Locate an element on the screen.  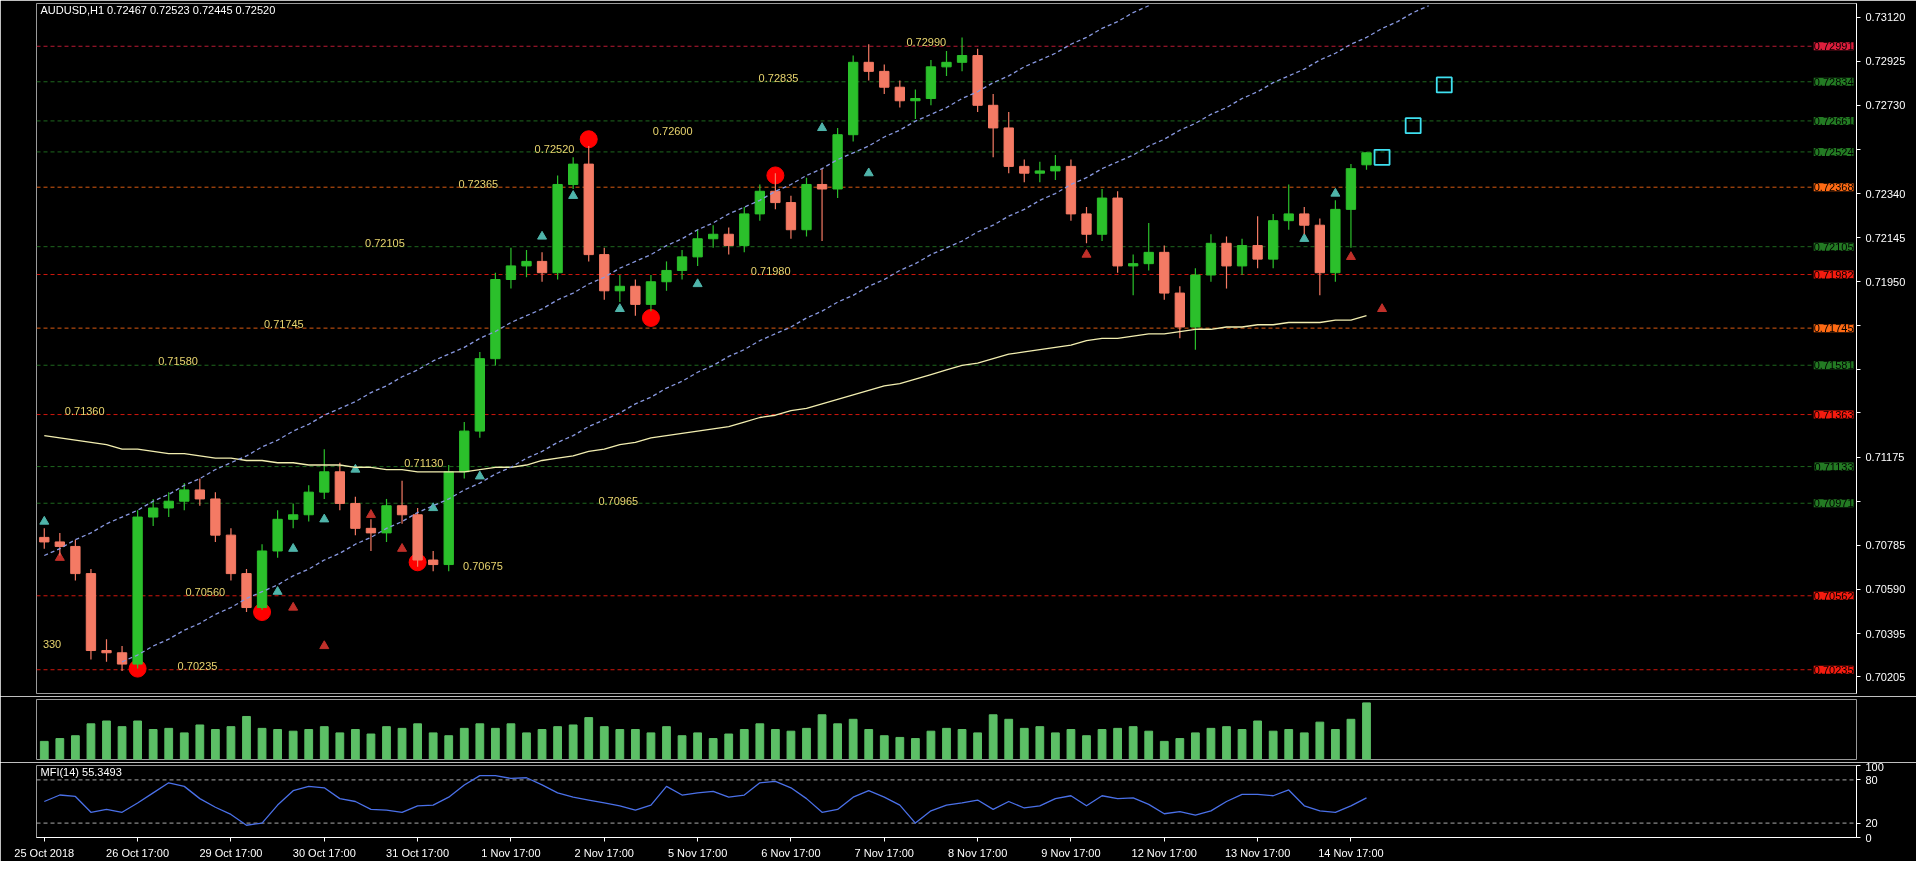
x-tick-label: 5 Nov 17:00 is located at coordinates (697, 852).